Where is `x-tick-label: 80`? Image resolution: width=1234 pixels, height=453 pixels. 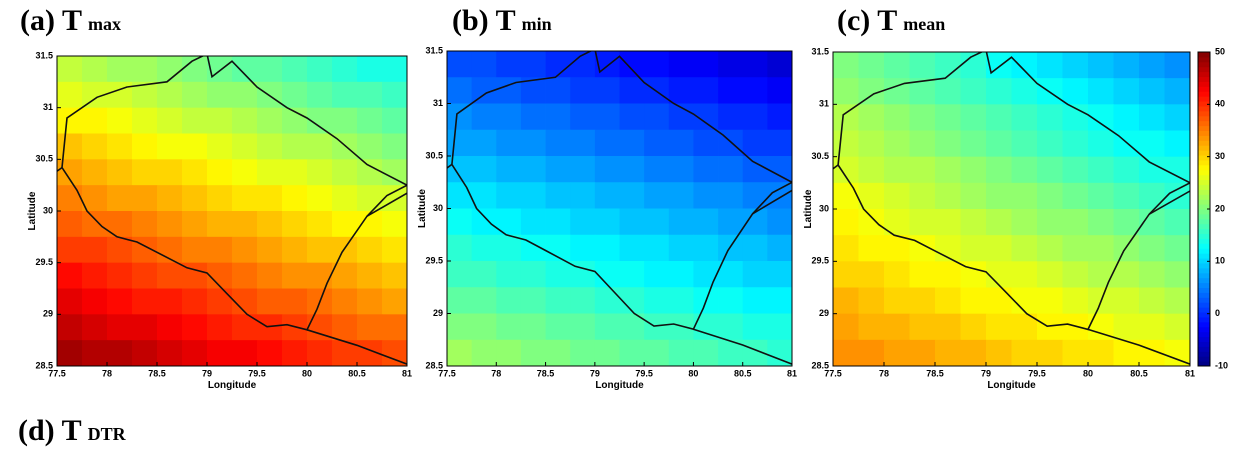
x-tick-label: 80 is located at coordinates (1088, 373).